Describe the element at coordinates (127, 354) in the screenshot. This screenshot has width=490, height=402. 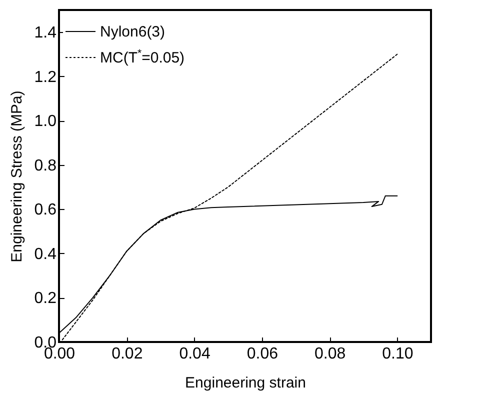
I see `x-tick-label: 0.02` at that location.